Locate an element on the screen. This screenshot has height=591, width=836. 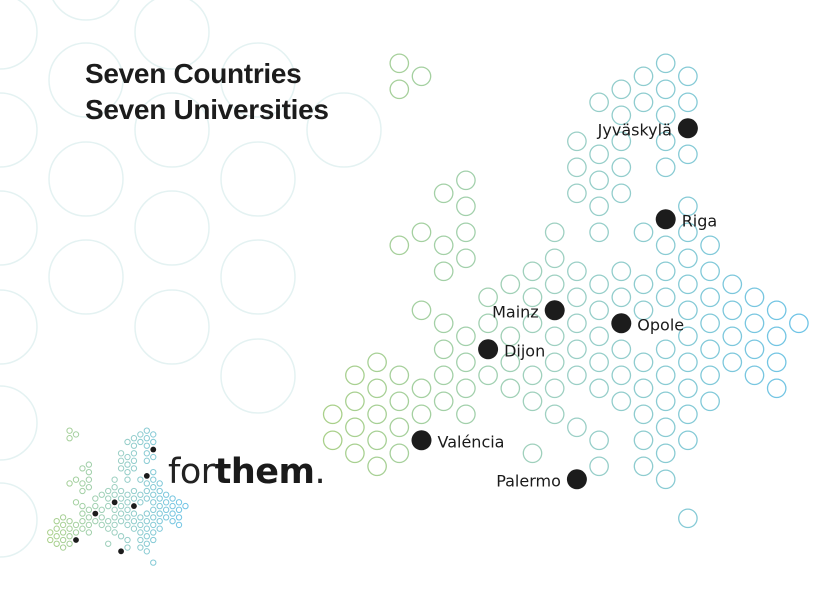
city-label: Opole is located at coordinates (660, 324).